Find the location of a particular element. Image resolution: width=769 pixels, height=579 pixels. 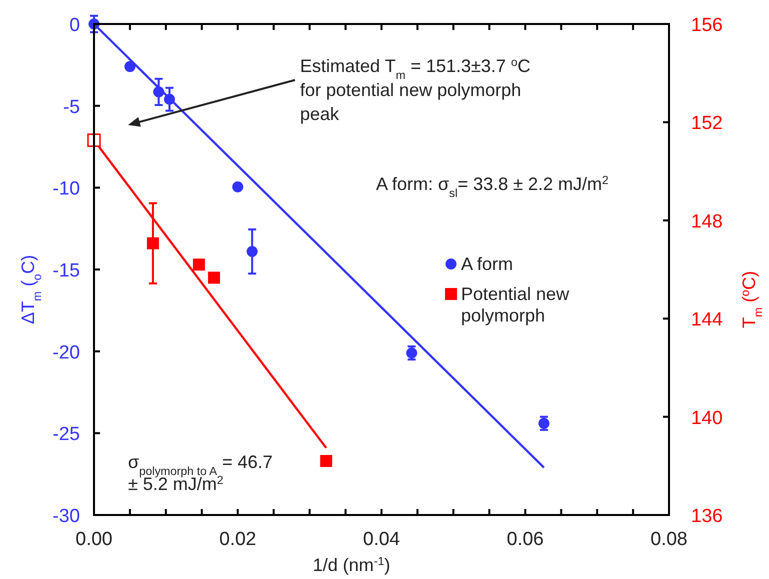

y-tick-label: -30 is located at coordinates (66, 516).